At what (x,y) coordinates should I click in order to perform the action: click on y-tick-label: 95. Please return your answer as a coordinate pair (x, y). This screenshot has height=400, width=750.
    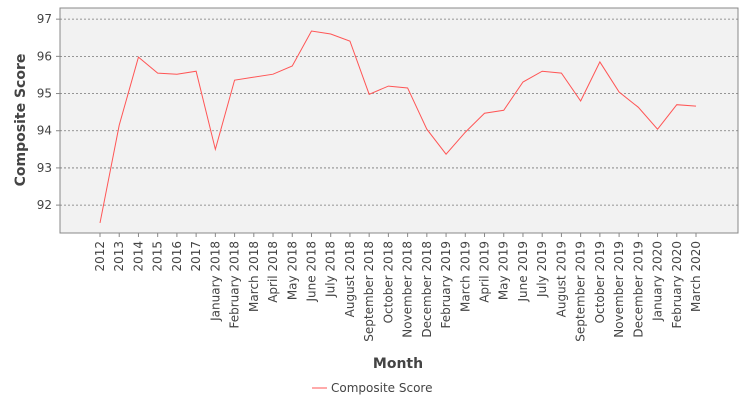
    Looking at the image, I should click on (44, 94).